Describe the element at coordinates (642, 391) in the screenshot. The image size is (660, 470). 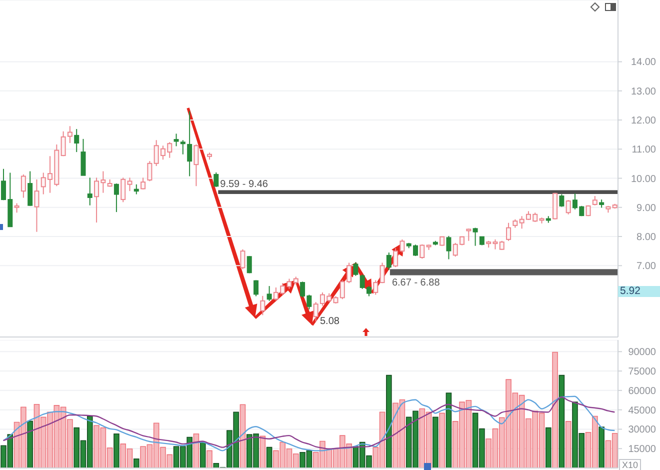
I see `y-tick-label: 60000` at that location.